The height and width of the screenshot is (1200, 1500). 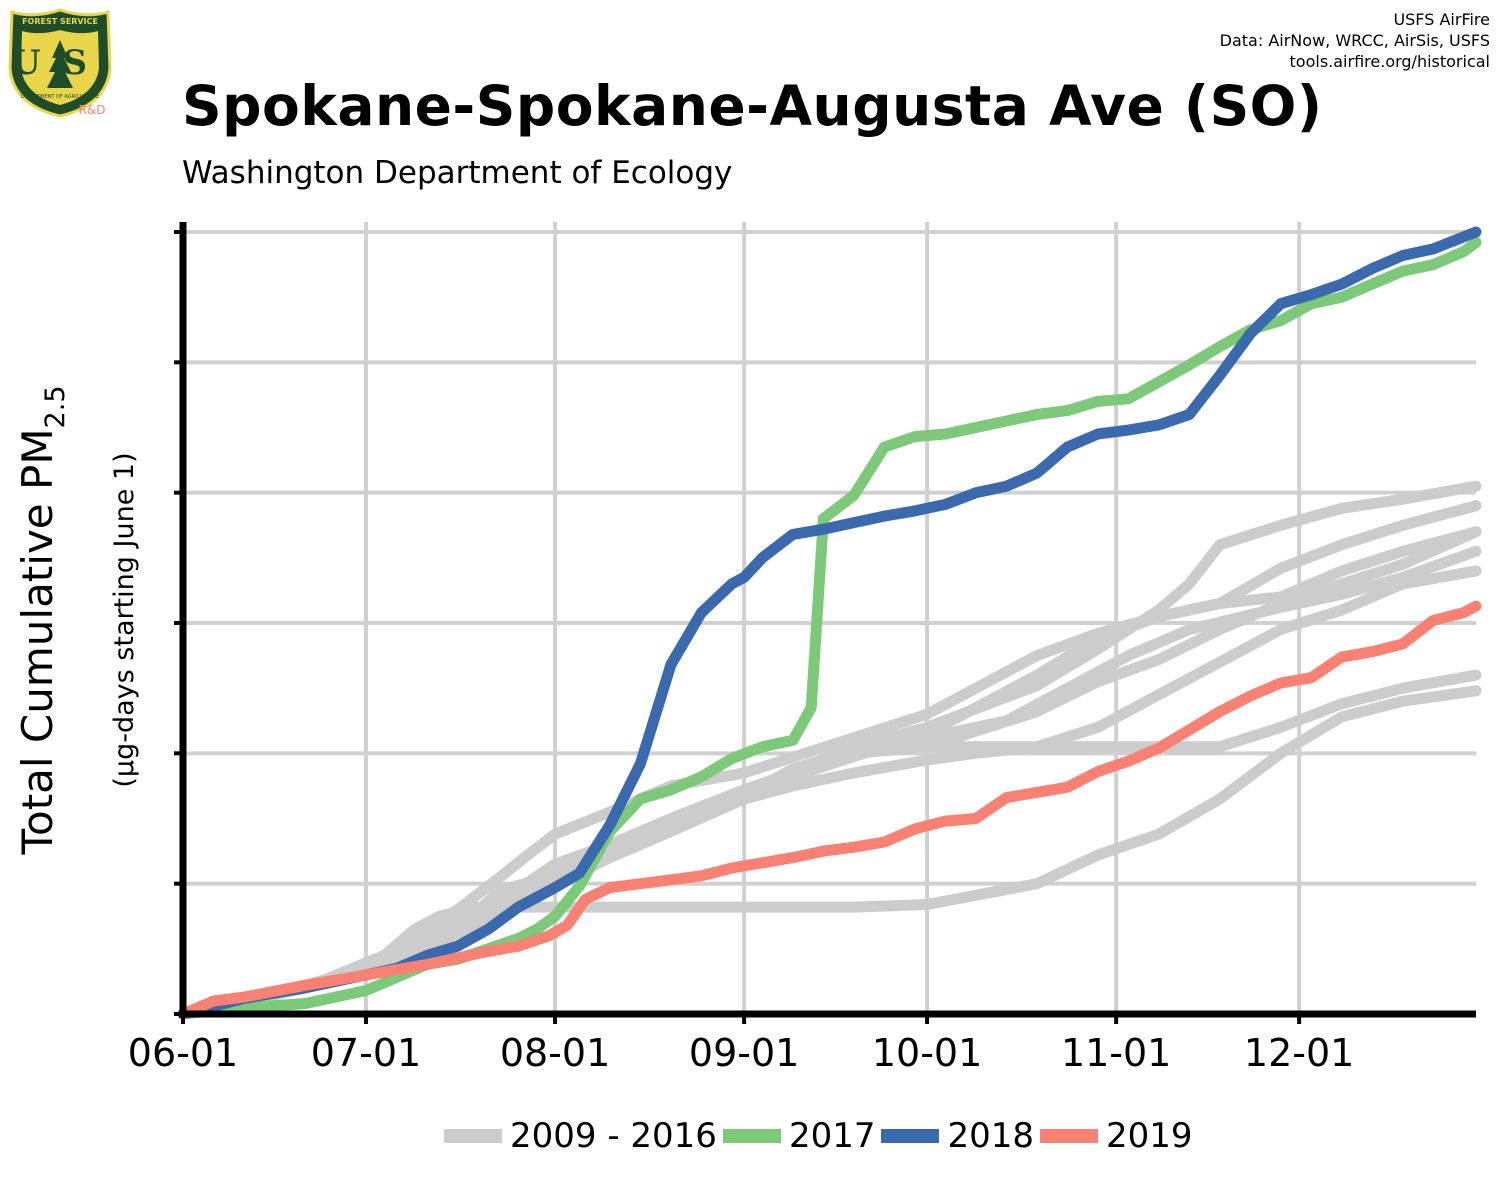 I want to click on legend-swatch-2019, so click(x=1069, y=1136).